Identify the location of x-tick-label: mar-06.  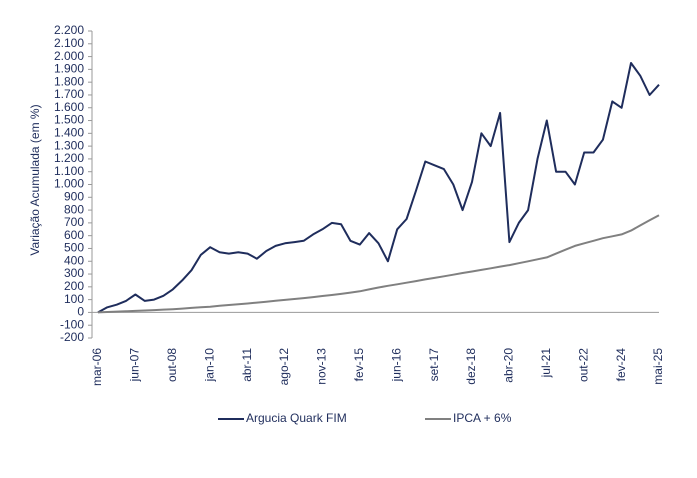
(97, 367).